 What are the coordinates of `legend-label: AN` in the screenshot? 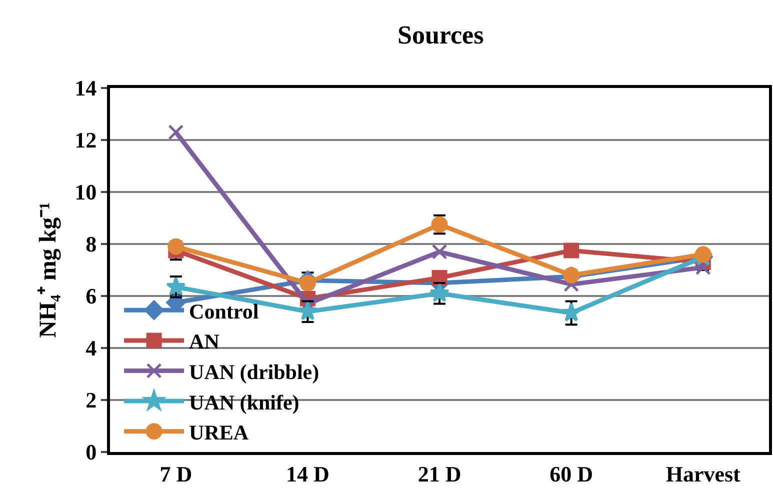 It's located at (204, 342).